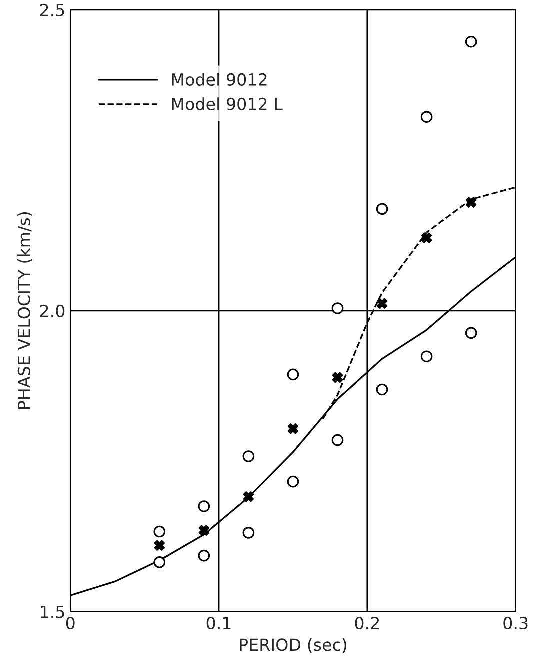  What do you see at coordinates (516, 623) in the screenshot?
I see `x-tick-label: 0.3` at bounding box center [516, 623].